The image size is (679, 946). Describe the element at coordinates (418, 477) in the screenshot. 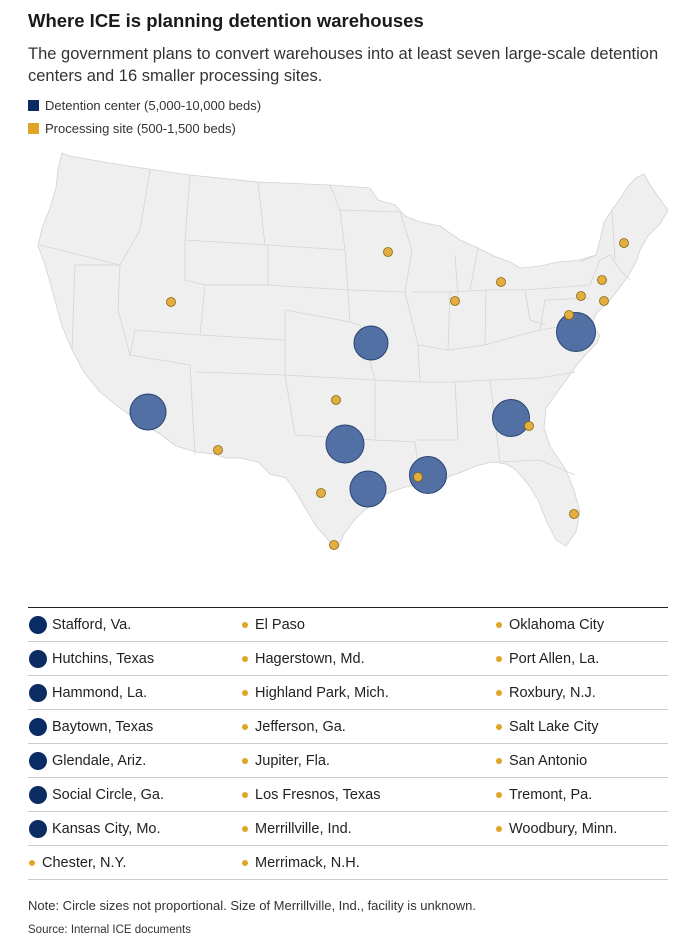

I see `processing-site-port-allen` at that location.